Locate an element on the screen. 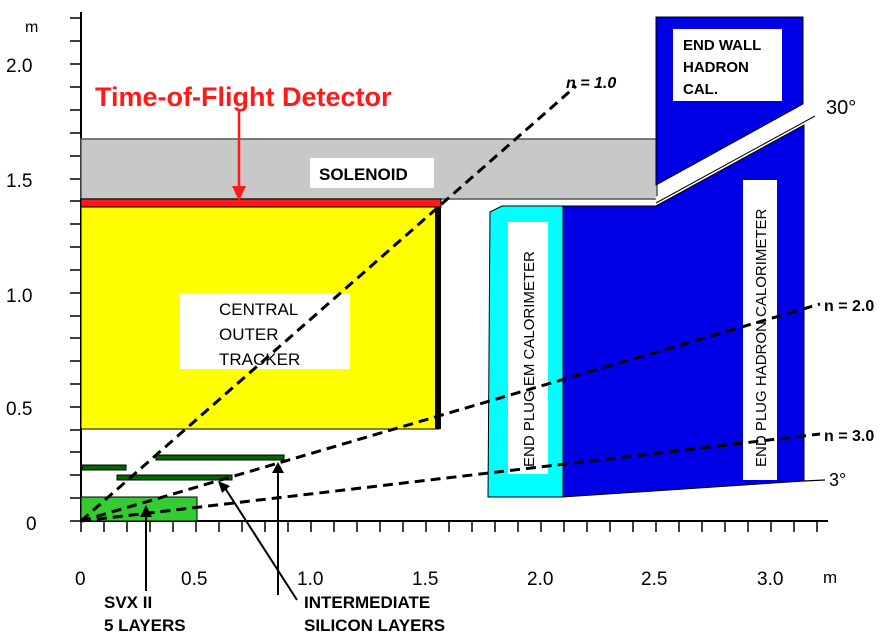 This screenshot has width=895, height=638. isl-label-line-2: SILICON LAYERS is located at coordinates (374, 625).